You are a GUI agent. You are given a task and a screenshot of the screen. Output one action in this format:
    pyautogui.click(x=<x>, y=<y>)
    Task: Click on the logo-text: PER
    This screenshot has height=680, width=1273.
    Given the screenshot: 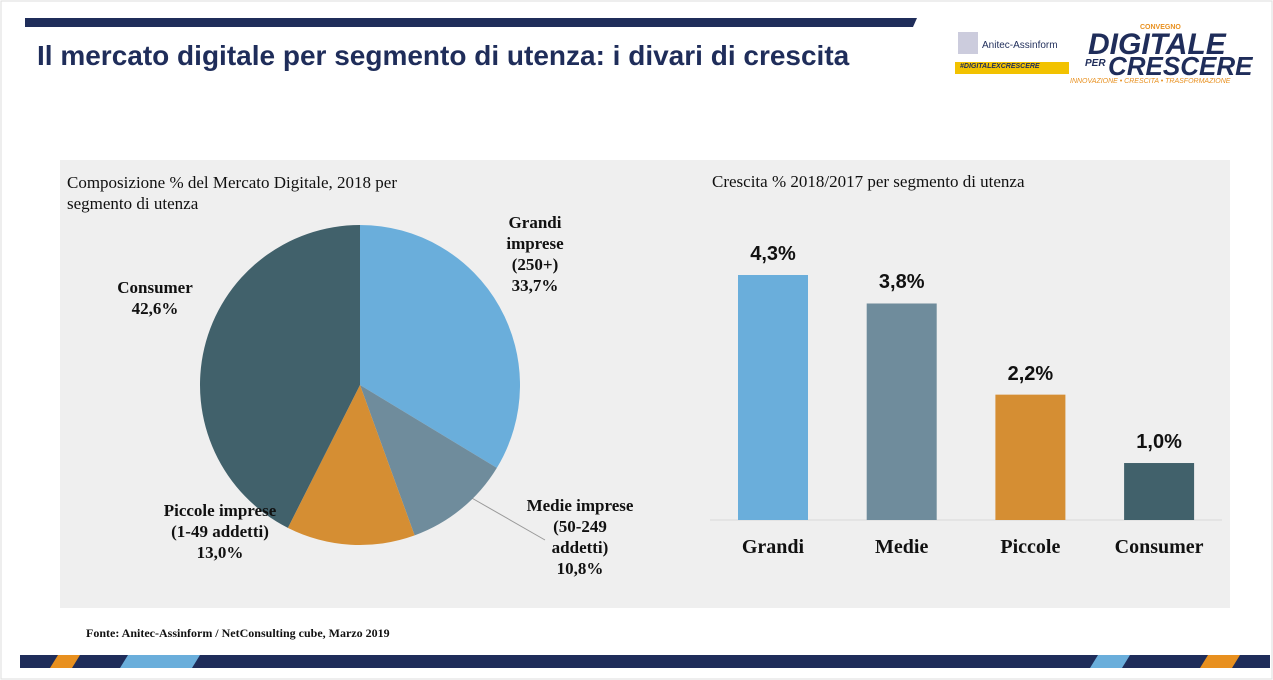 What is the action you would take?
    pyautogui.click(x=1095, y=63)
    